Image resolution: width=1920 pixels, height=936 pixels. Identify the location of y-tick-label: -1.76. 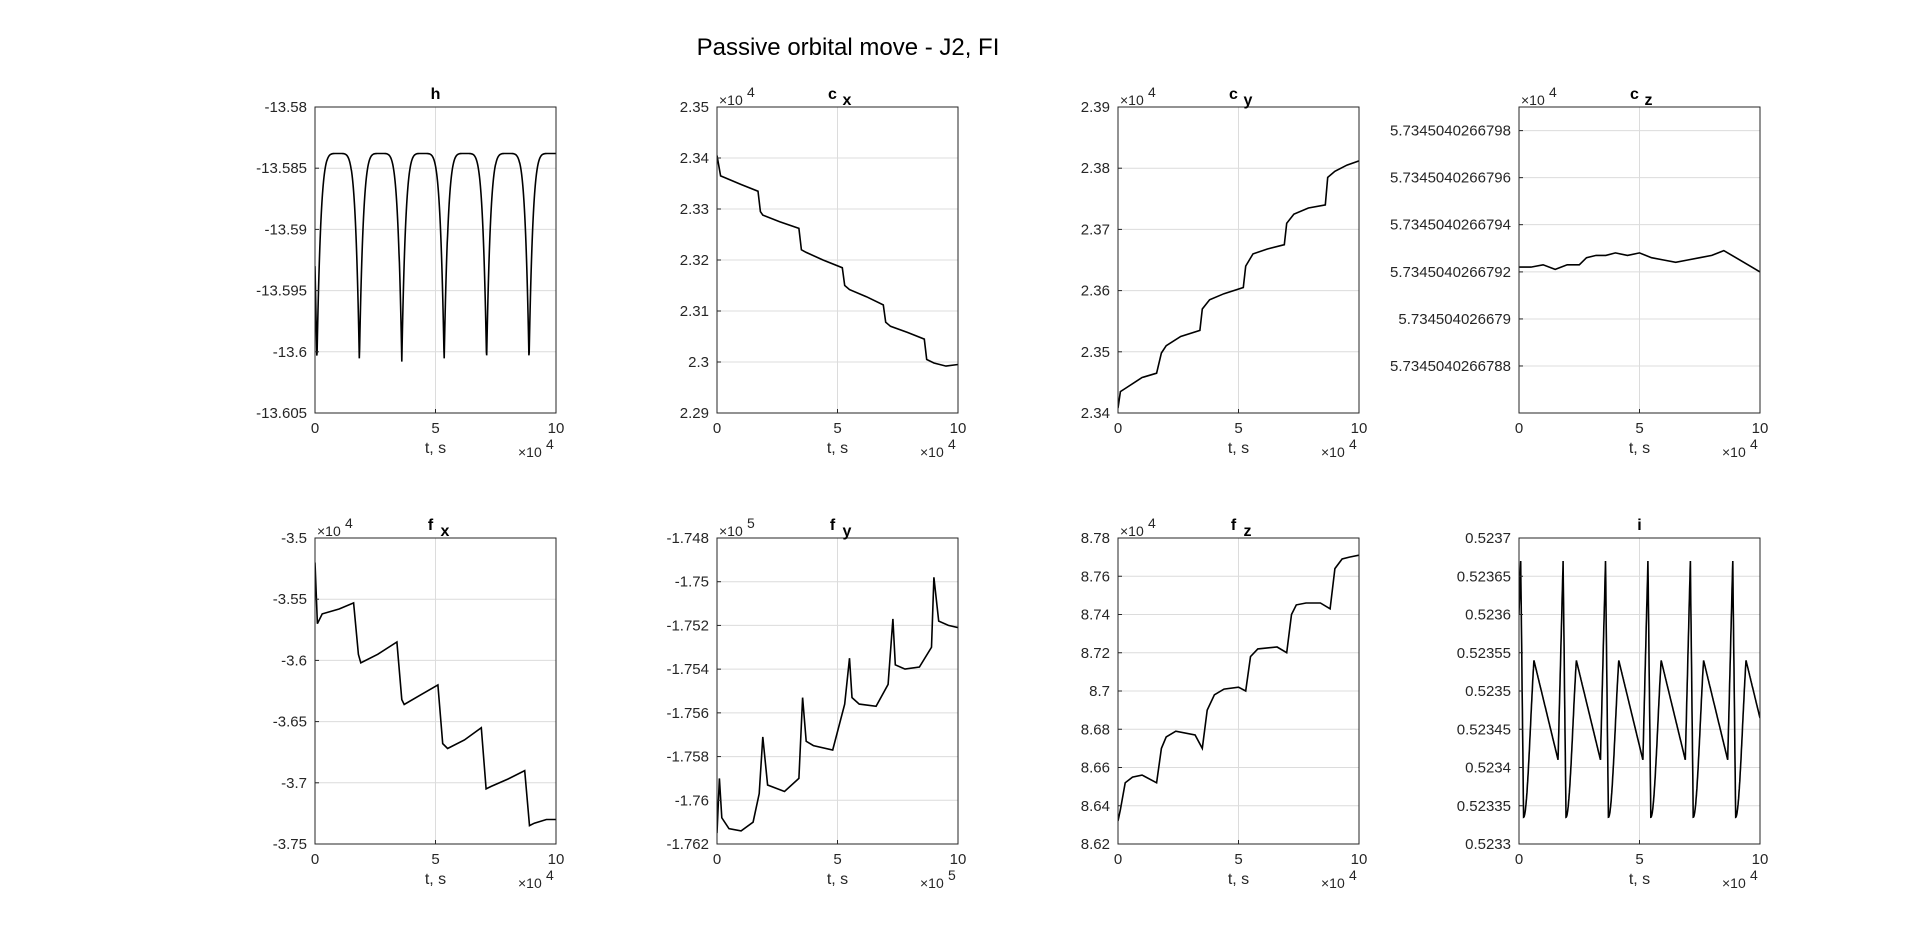
(692, 800).